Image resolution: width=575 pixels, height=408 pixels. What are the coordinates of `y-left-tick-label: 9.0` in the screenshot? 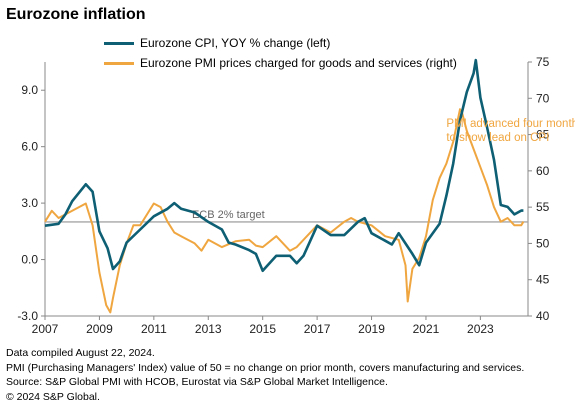 It's located at (29, 90).